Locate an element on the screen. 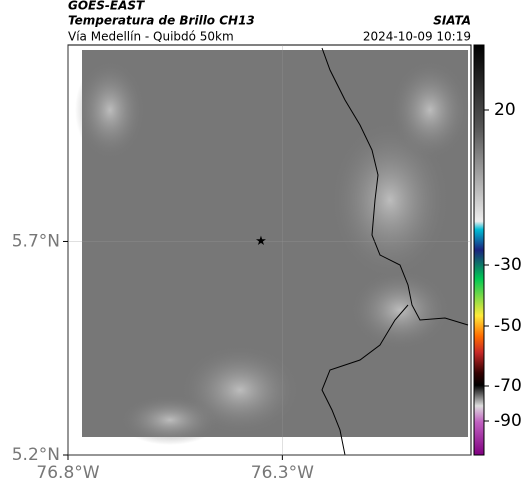  colorbar is located at coordinates (479, 250).